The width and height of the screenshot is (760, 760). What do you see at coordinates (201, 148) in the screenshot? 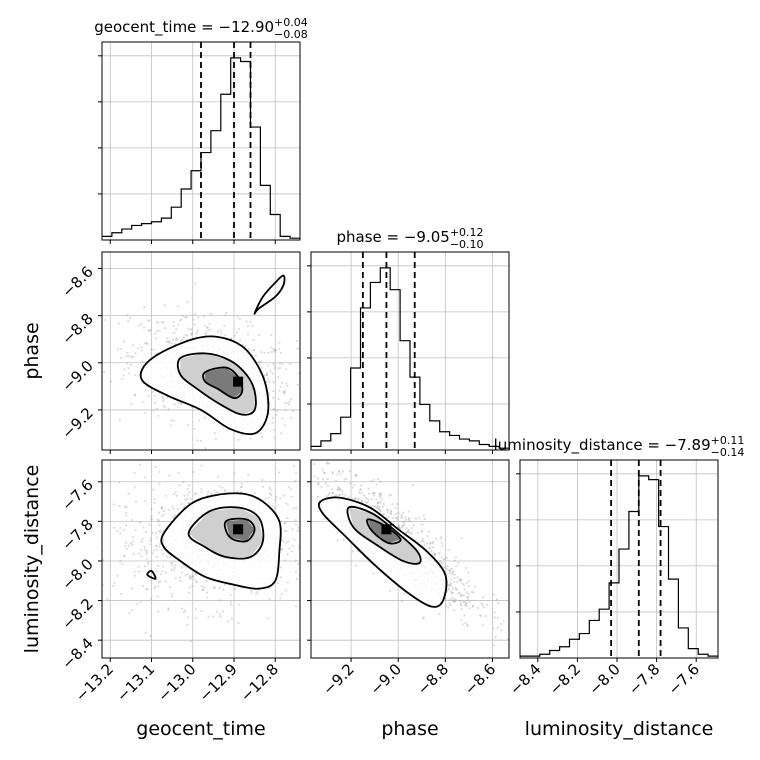
I see `histogram-geocent_time` at bounding box center [201, 148].